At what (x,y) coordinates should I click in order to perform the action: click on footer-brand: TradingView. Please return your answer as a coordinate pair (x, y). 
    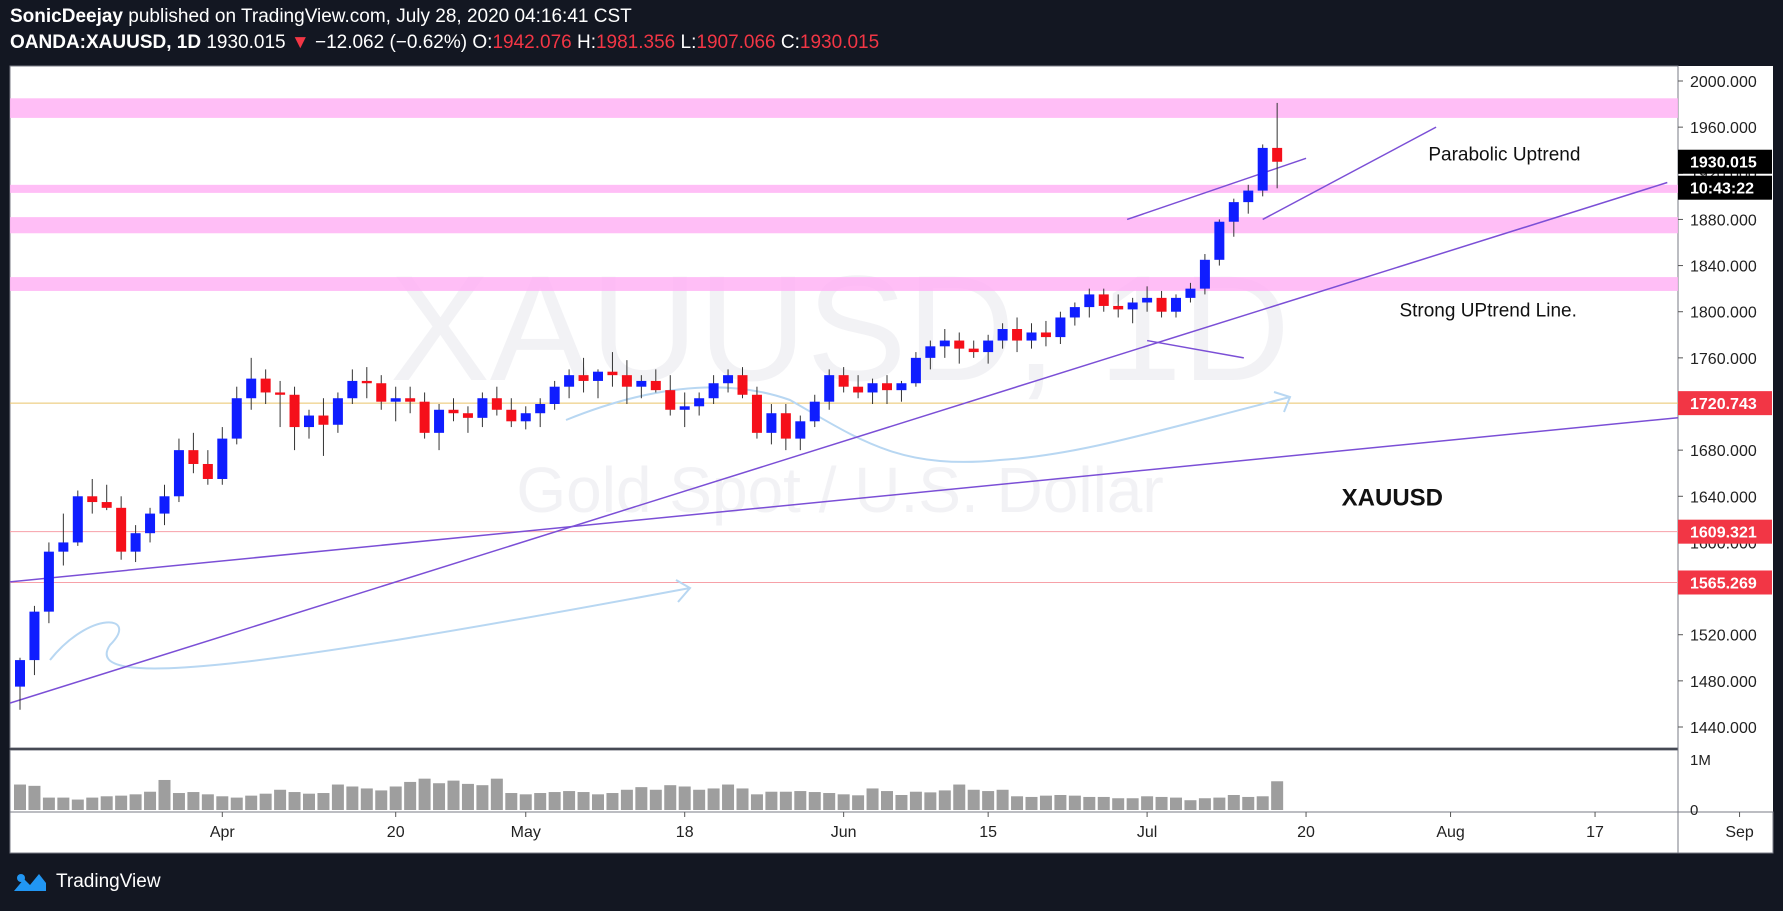
    Looking at the image, I should click on (86, 882).